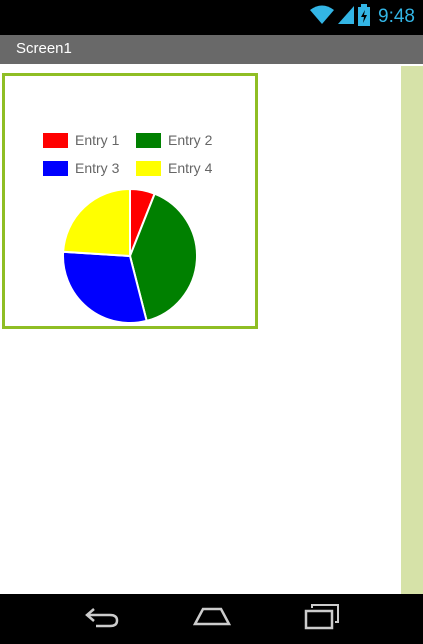  I want to click on navigation-bar, so click(211, 619).